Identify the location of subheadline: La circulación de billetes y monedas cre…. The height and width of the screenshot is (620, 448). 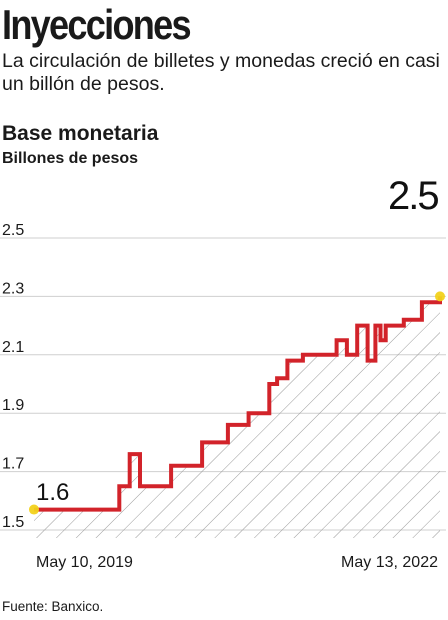
(221, 72).